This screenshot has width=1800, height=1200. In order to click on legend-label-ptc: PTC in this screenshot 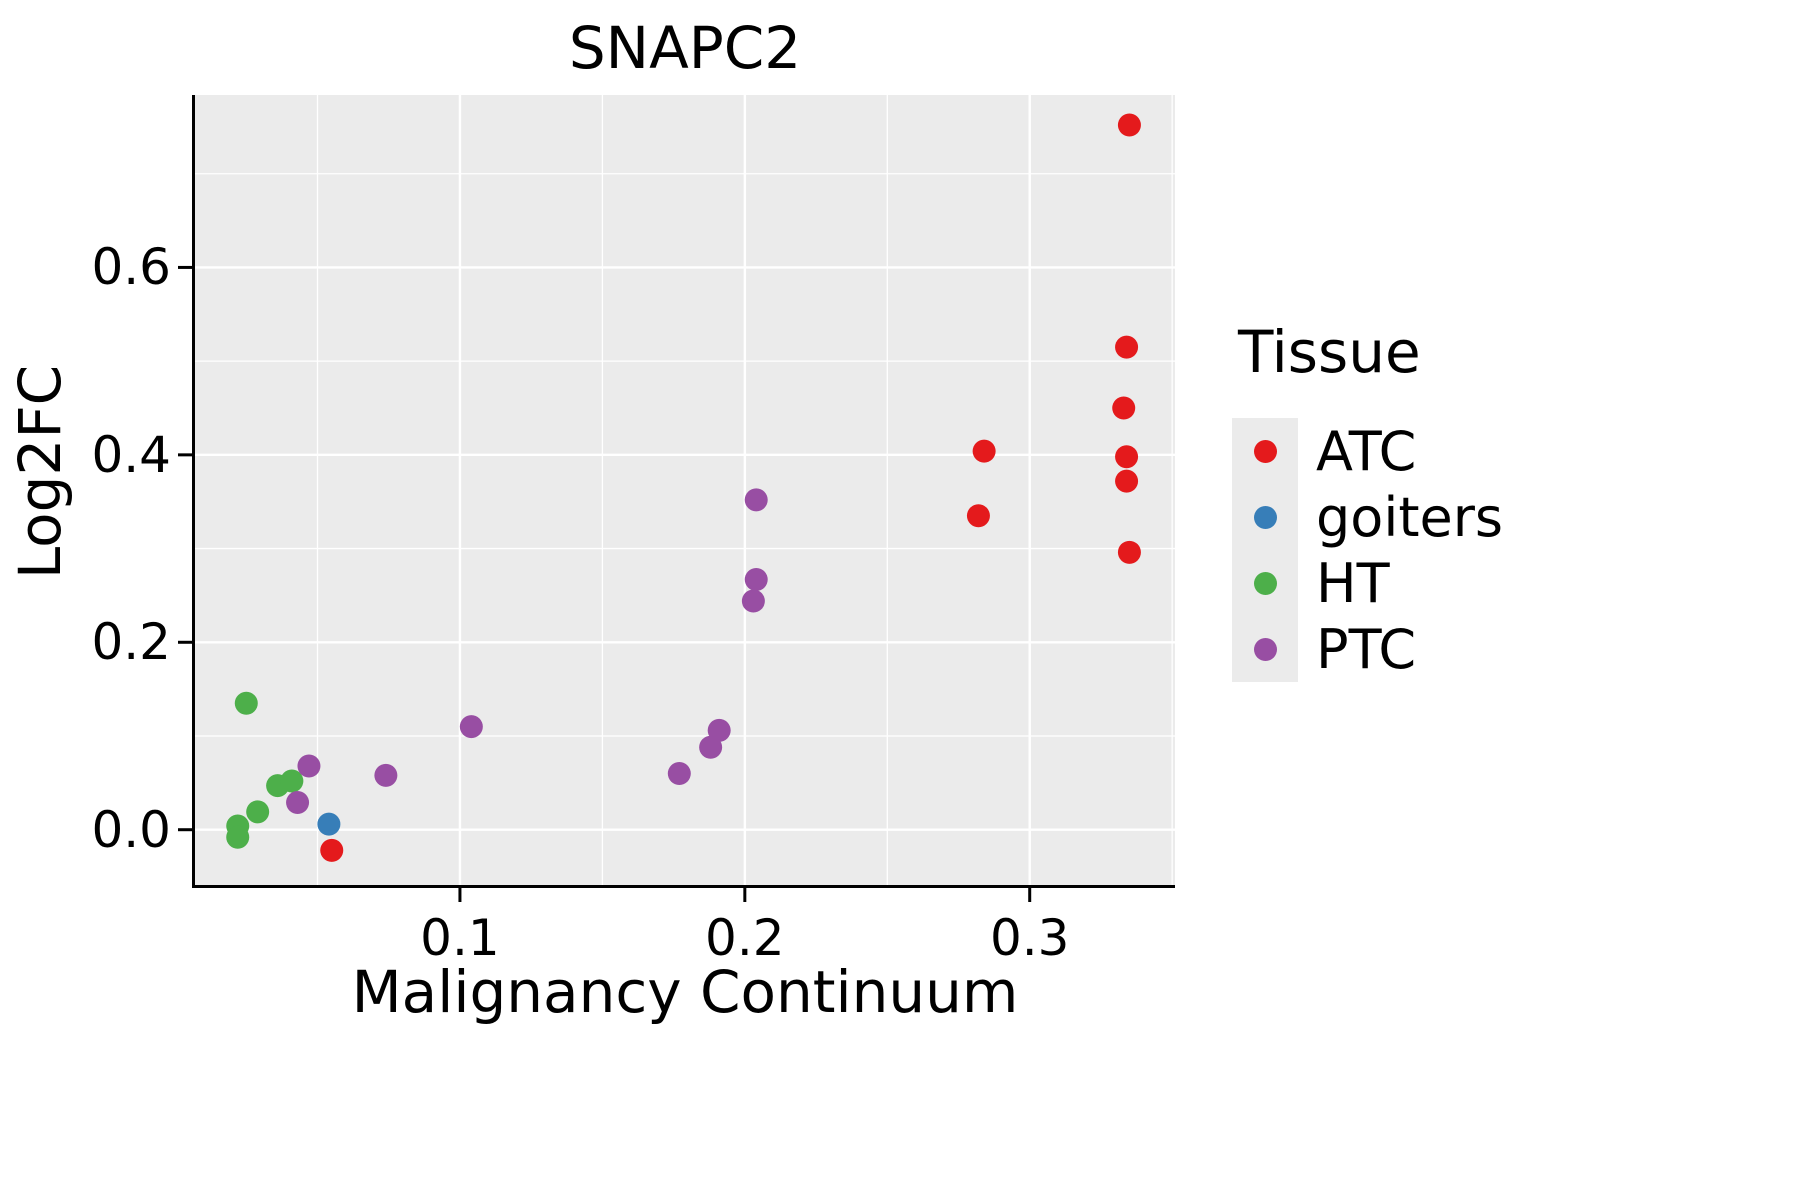, I will do `click(1366, 649)`.